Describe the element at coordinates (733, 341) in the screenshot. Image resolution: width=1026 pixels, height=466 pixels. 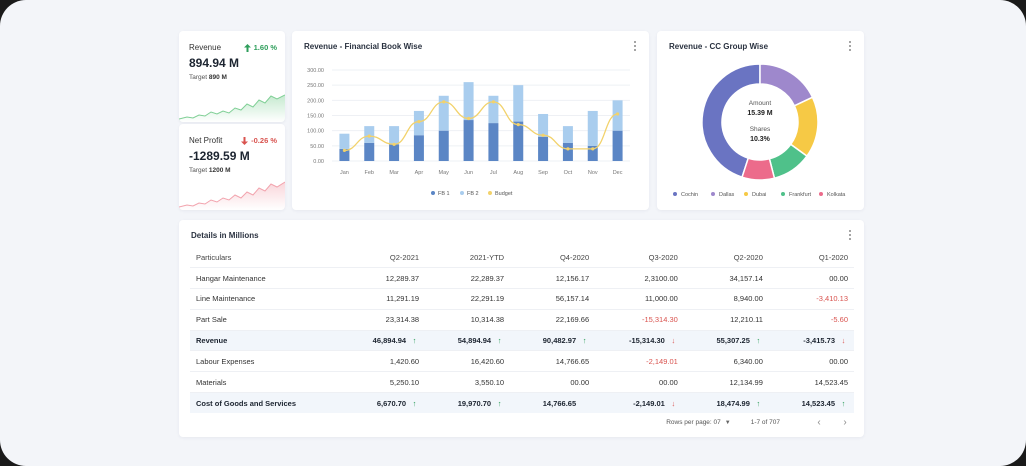
I see `cell-value: 55,307.25` at that location.